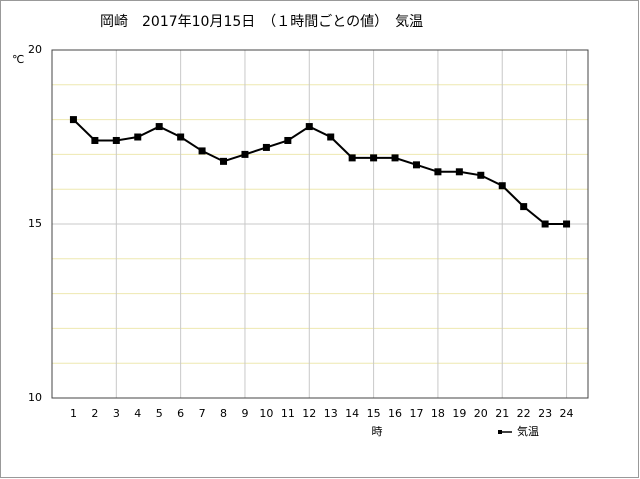 Image resolution: width=640 pixels, height=479 pixels. I want to click on x-tick-label: 4, so click(137, 413).